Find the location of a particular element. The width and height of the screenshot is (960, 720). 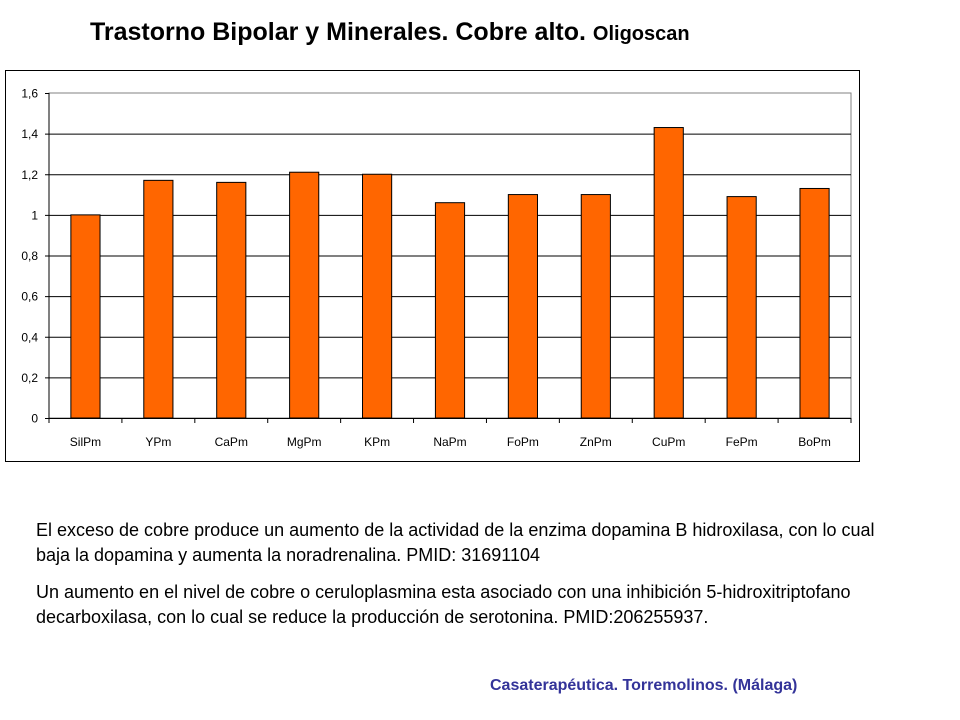

bar-CaPm is located at coordinates (231, 300).